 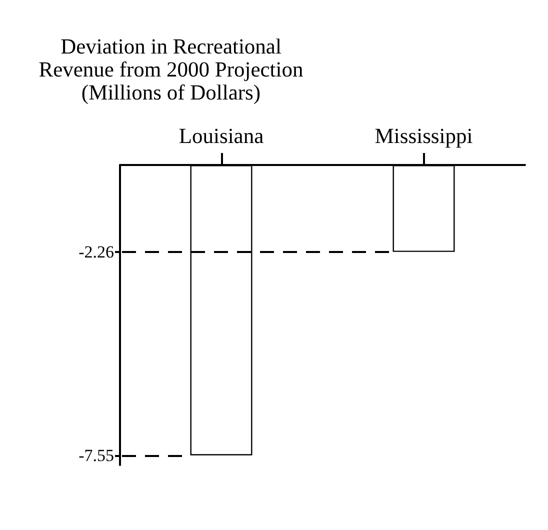 What do you see at coordinates (171, 69) in the screenshot?
I see `y-axis-title: Deviation in Recreational Revenue from 2000 Projection (Millions of Dollars)` at bounding box center [171, 69].